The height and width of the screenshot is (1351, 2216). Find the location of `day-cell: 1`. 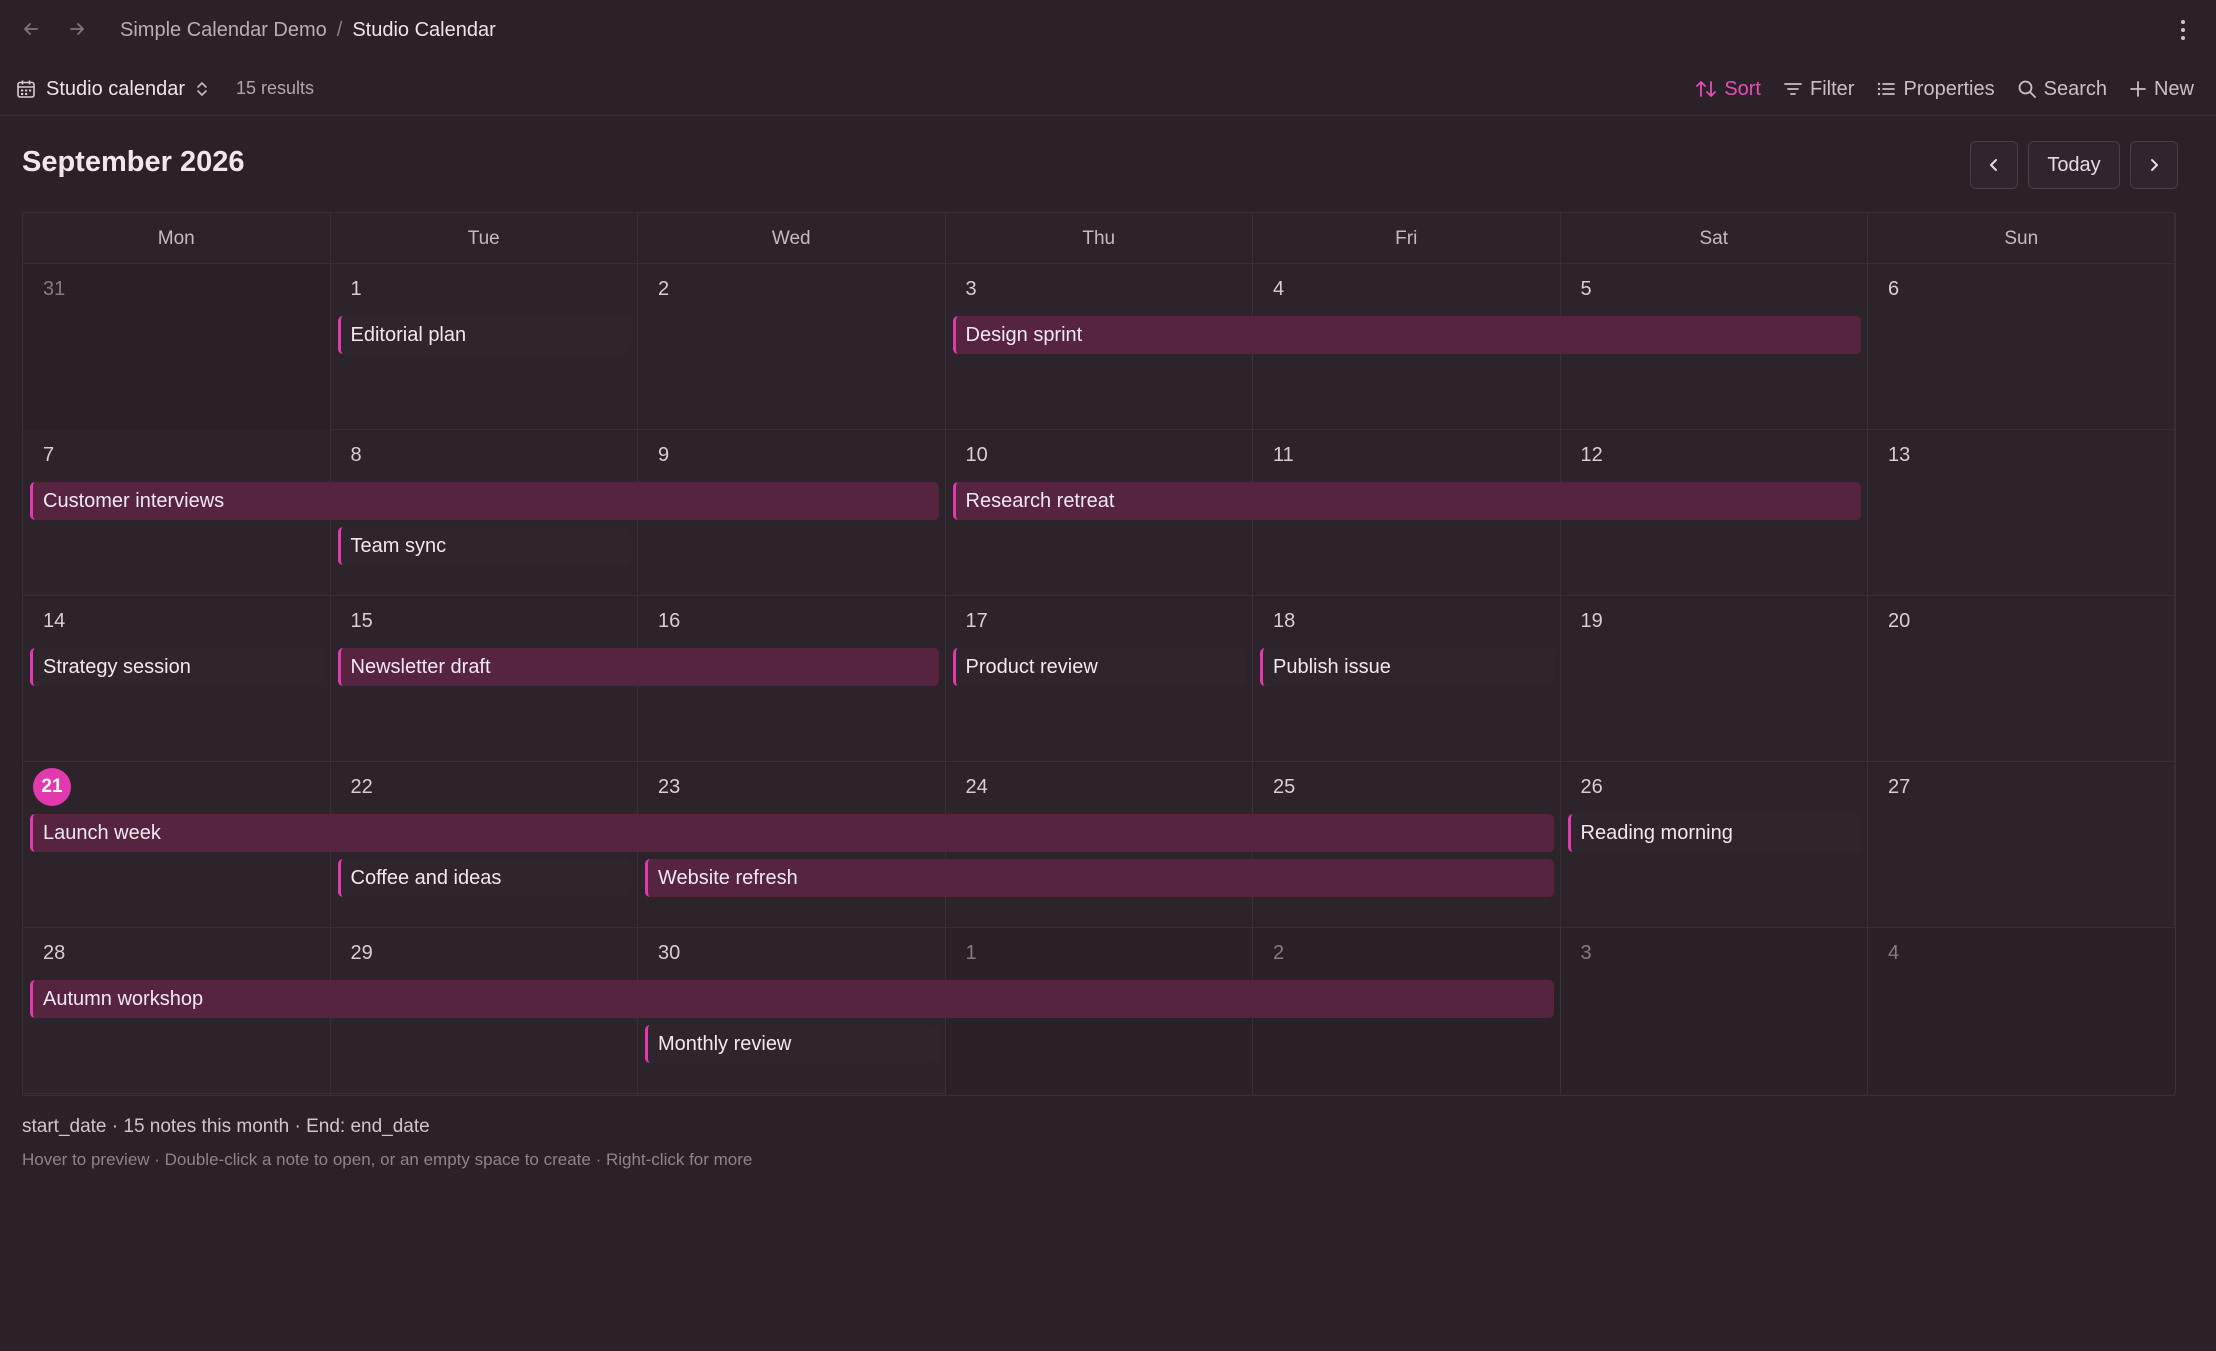

day-cell: 1 is located at coordinates (484, 347).